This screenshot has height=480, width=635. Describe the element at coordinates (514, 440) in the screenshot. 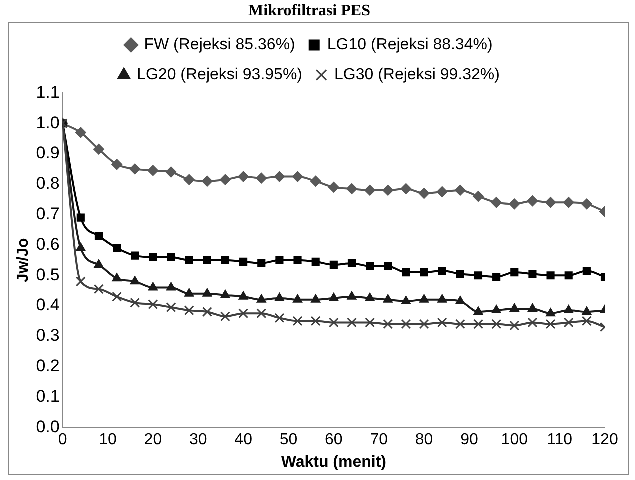

I see `x-tick-label: 100` at that location.